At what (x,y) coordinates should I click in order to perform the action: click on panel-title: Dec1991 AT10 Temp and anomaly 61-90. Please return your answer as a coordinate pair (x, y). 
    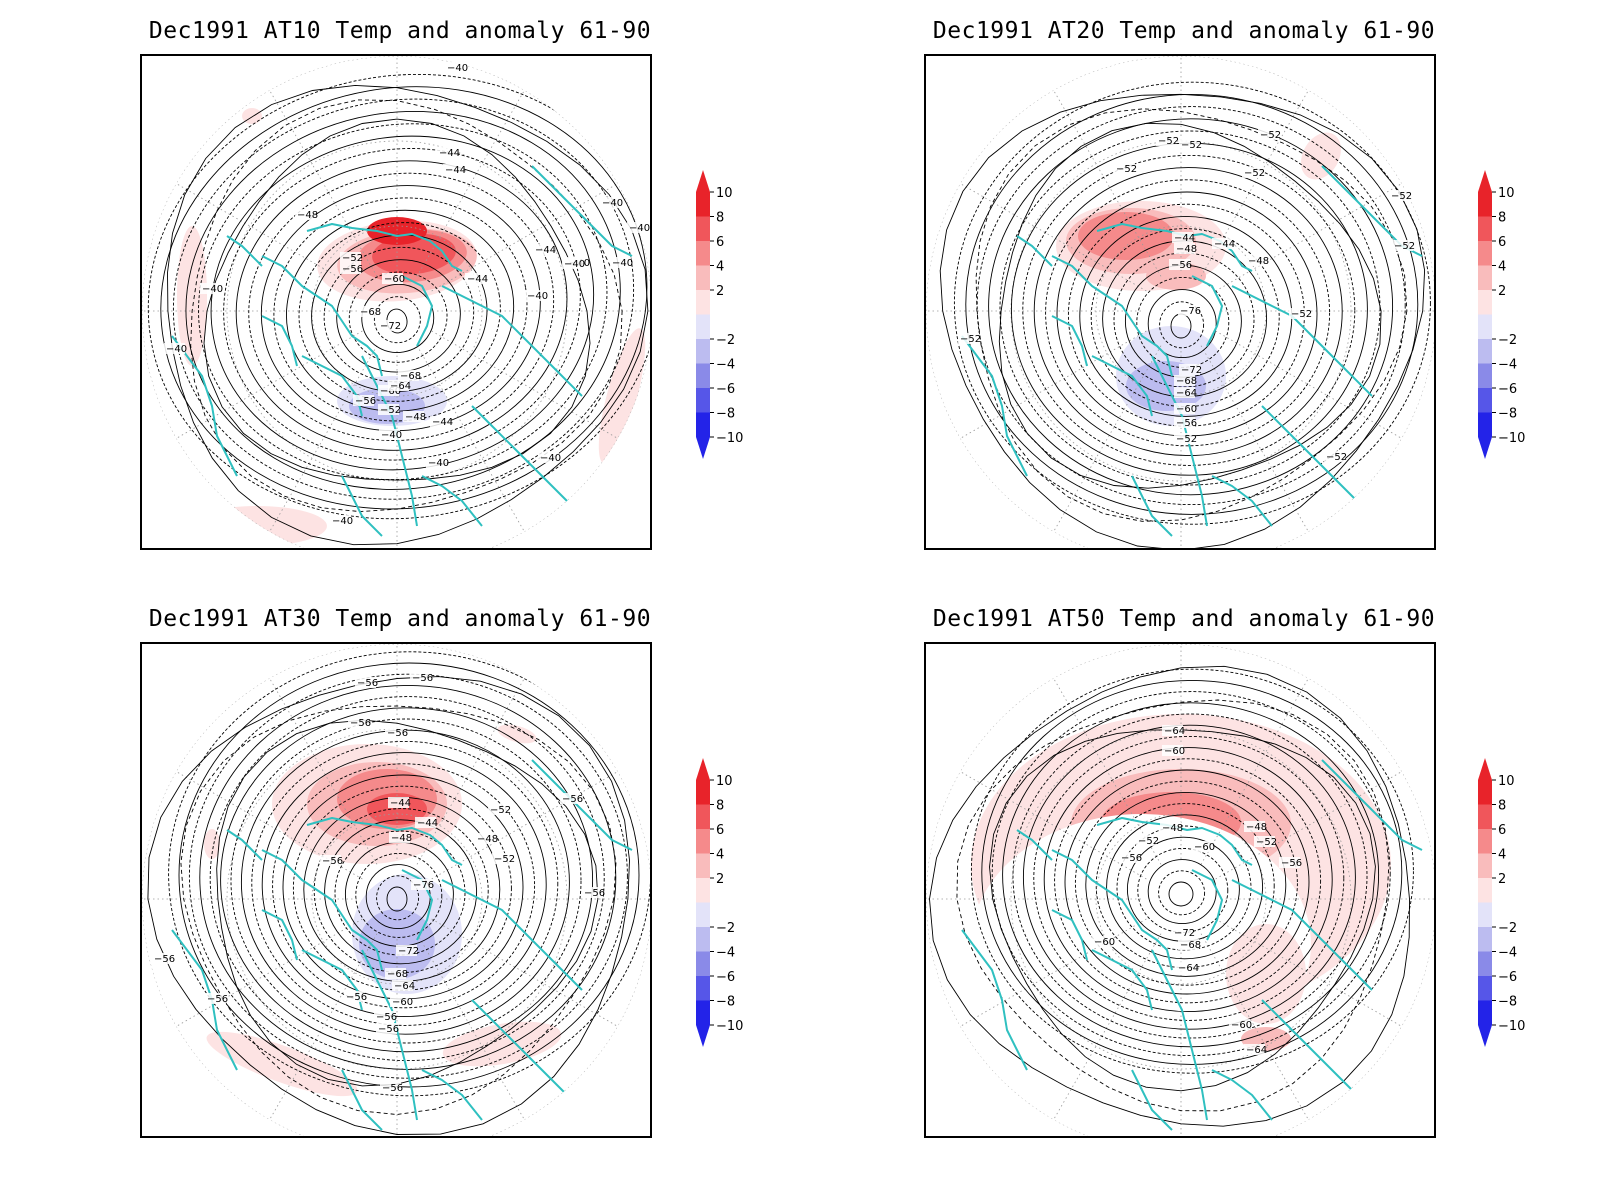
    Looking at the image, I should click on (400, 31).